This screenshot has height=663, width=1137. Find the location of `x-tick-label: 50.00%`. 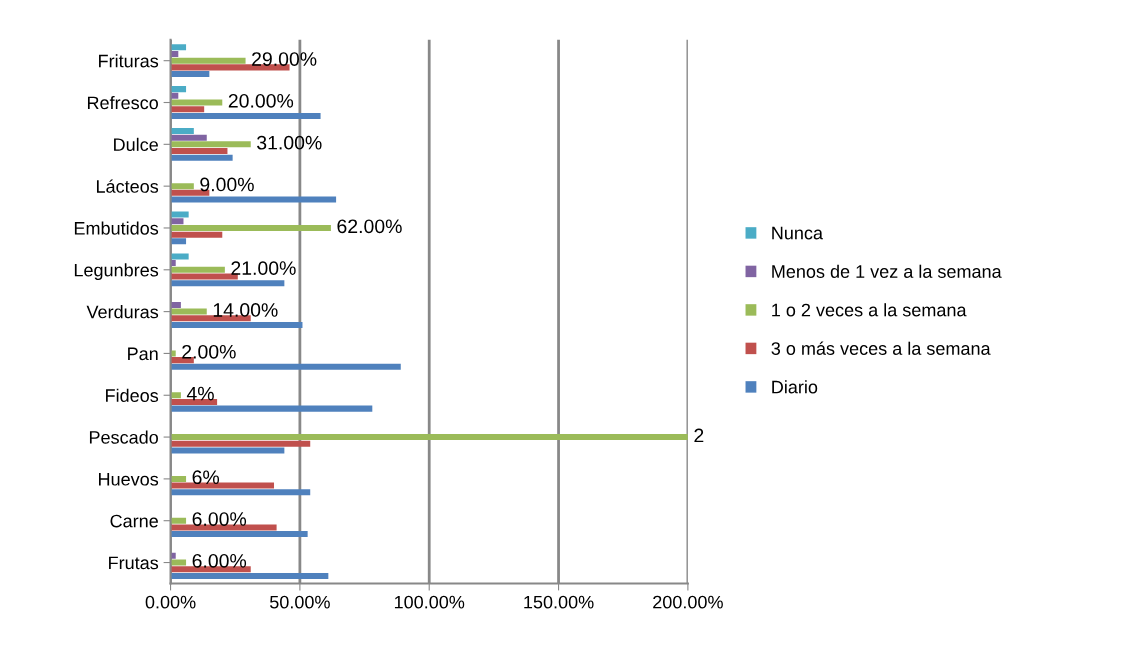

x-tick-label: 50.00% is located at coordinates (299, 602).